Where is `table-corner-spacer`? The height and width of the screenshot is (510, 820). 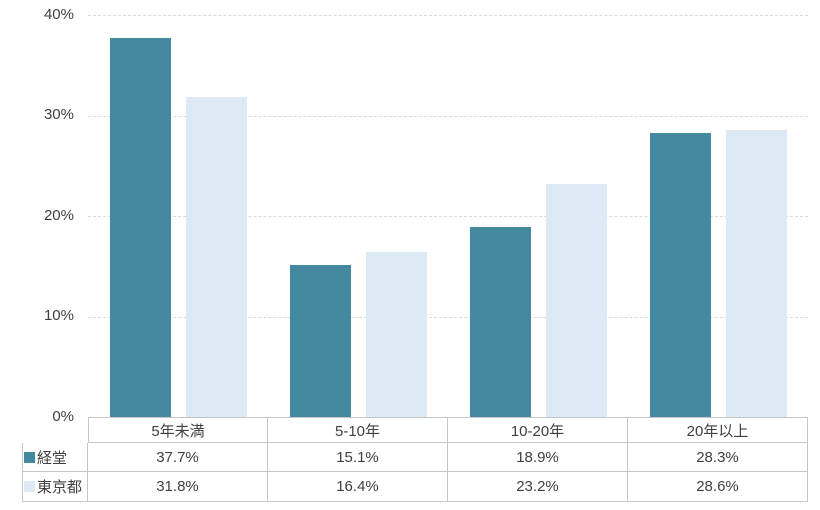
table-corner-spacer is located at coordinates (55, 430).